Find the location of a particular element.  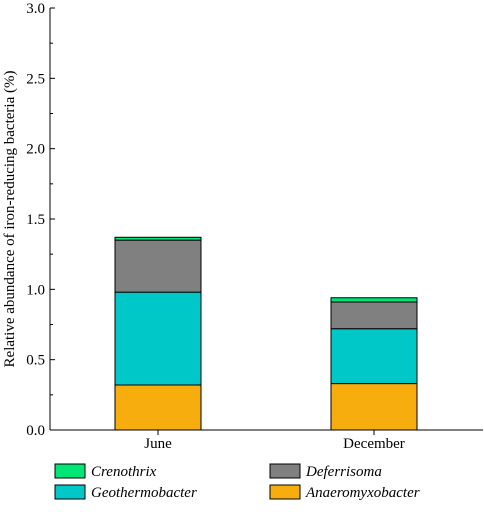

bar-segment-crenothrix-december is located at coordinates (374, 300).